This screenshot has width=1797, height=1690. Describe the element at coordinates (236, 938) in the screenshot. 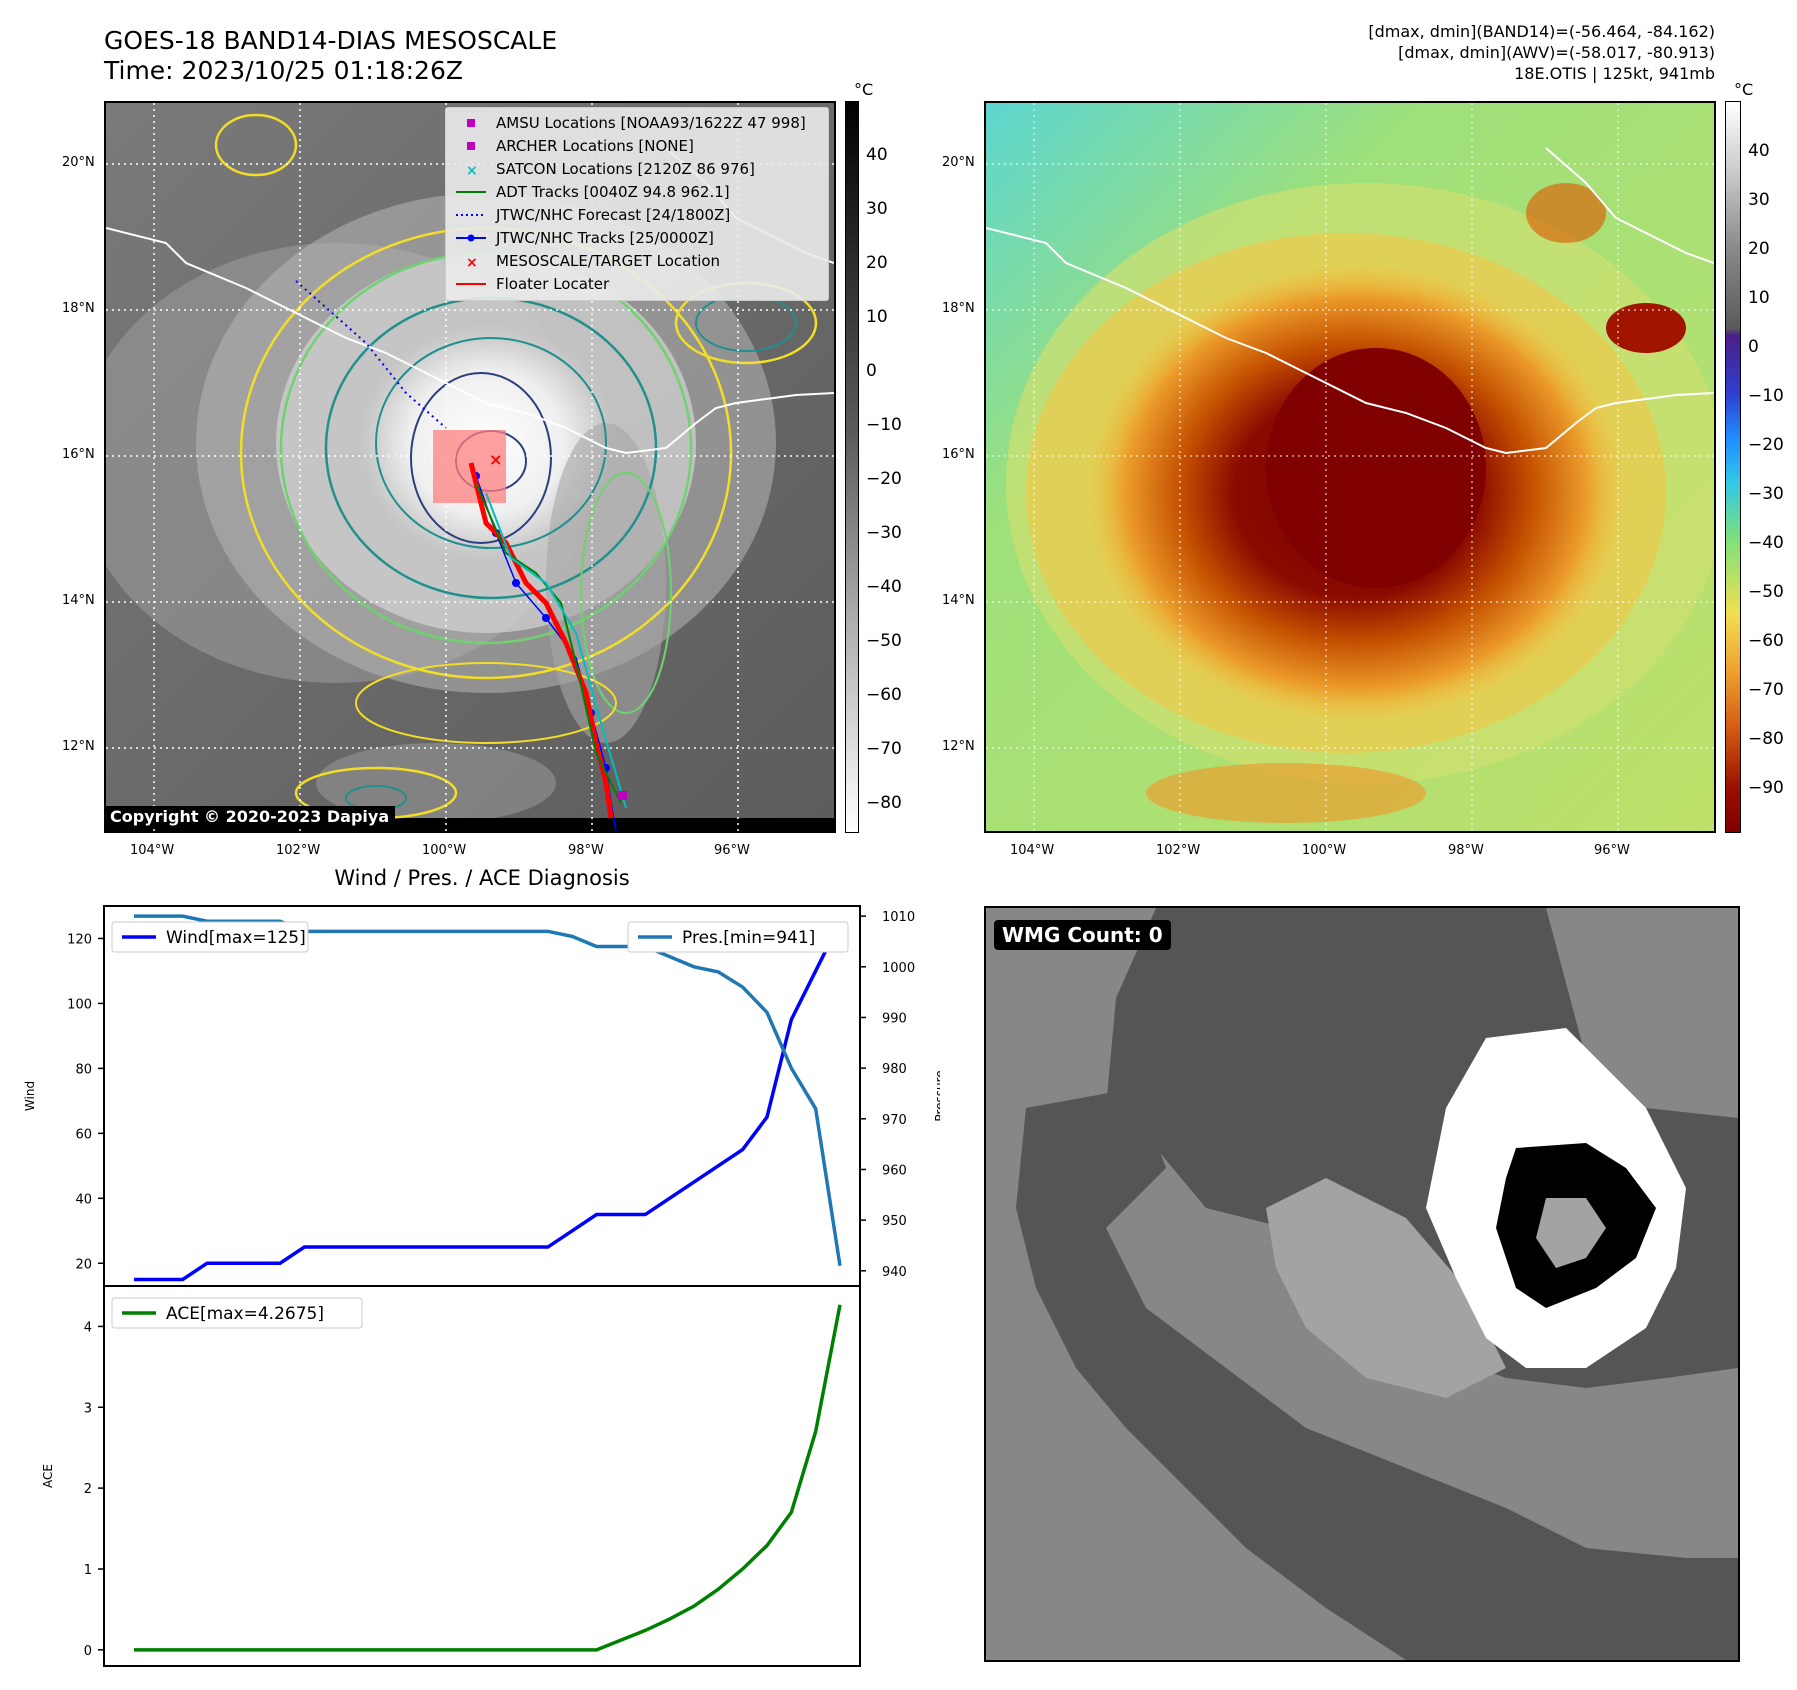

I see `wind-legend-label: Wind[max=125]` at that location.